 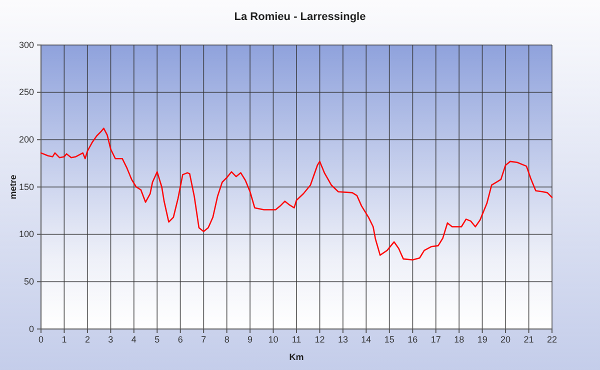 What do you see at coordinates (413, 339) in the screenshot?
I see `x-tick-label: 16` at bounding box center [413, 339].